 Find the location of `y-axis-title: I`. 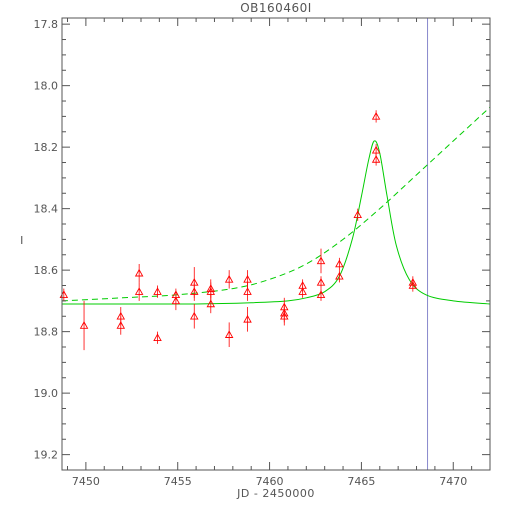

y-axis-title: I is located at coordinates (22, 240).